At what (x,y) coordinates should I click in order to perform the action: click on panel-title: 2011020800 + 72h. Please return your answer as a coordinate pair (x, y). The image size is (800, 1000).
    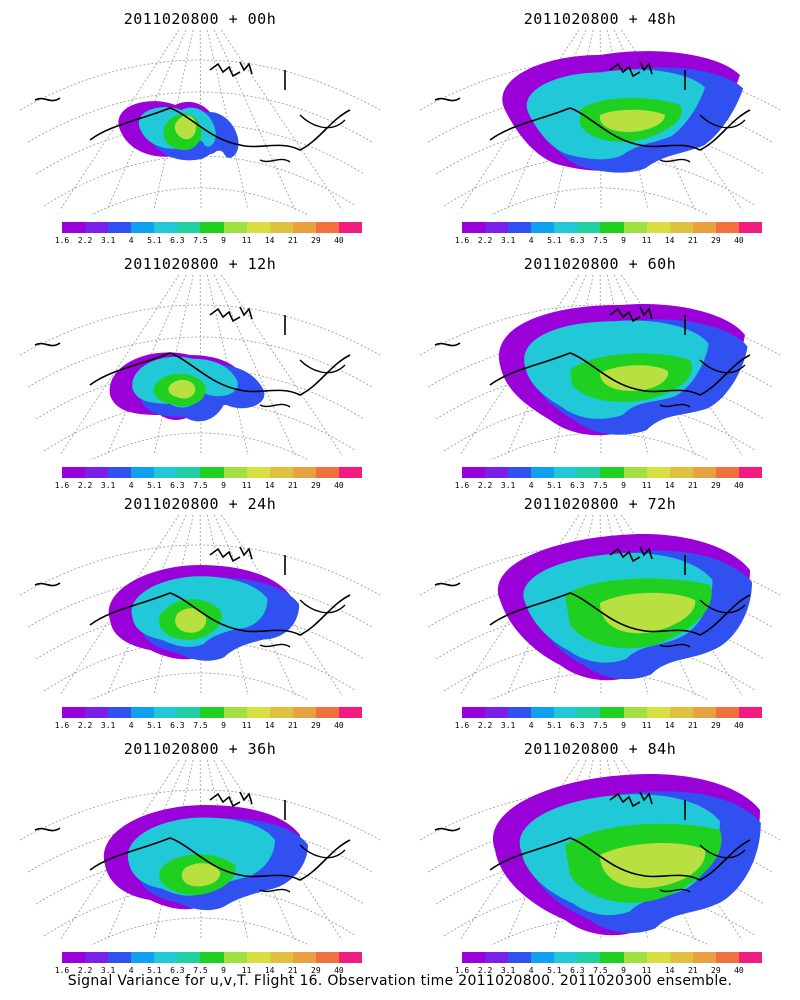
    Looking at the image, I should click on (600, 504).